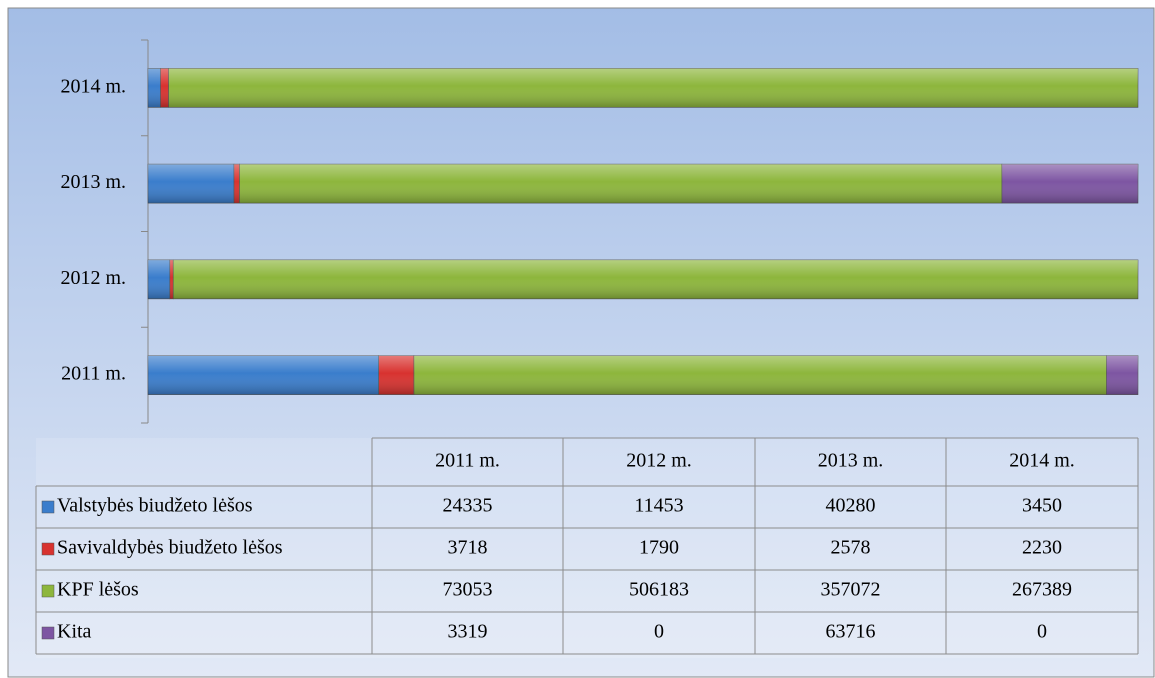 The image size is (1155, 678). I want to click on legend-label: KPF lėšos, so click(98, 590).